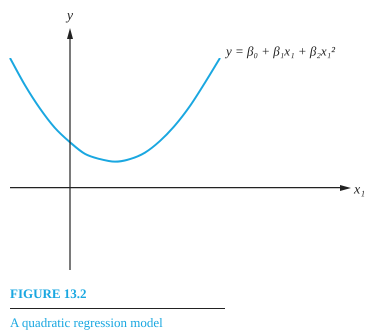 This screenshot has width=373, height=333. I want to click on y-axis-title: y, so click(69, 16).